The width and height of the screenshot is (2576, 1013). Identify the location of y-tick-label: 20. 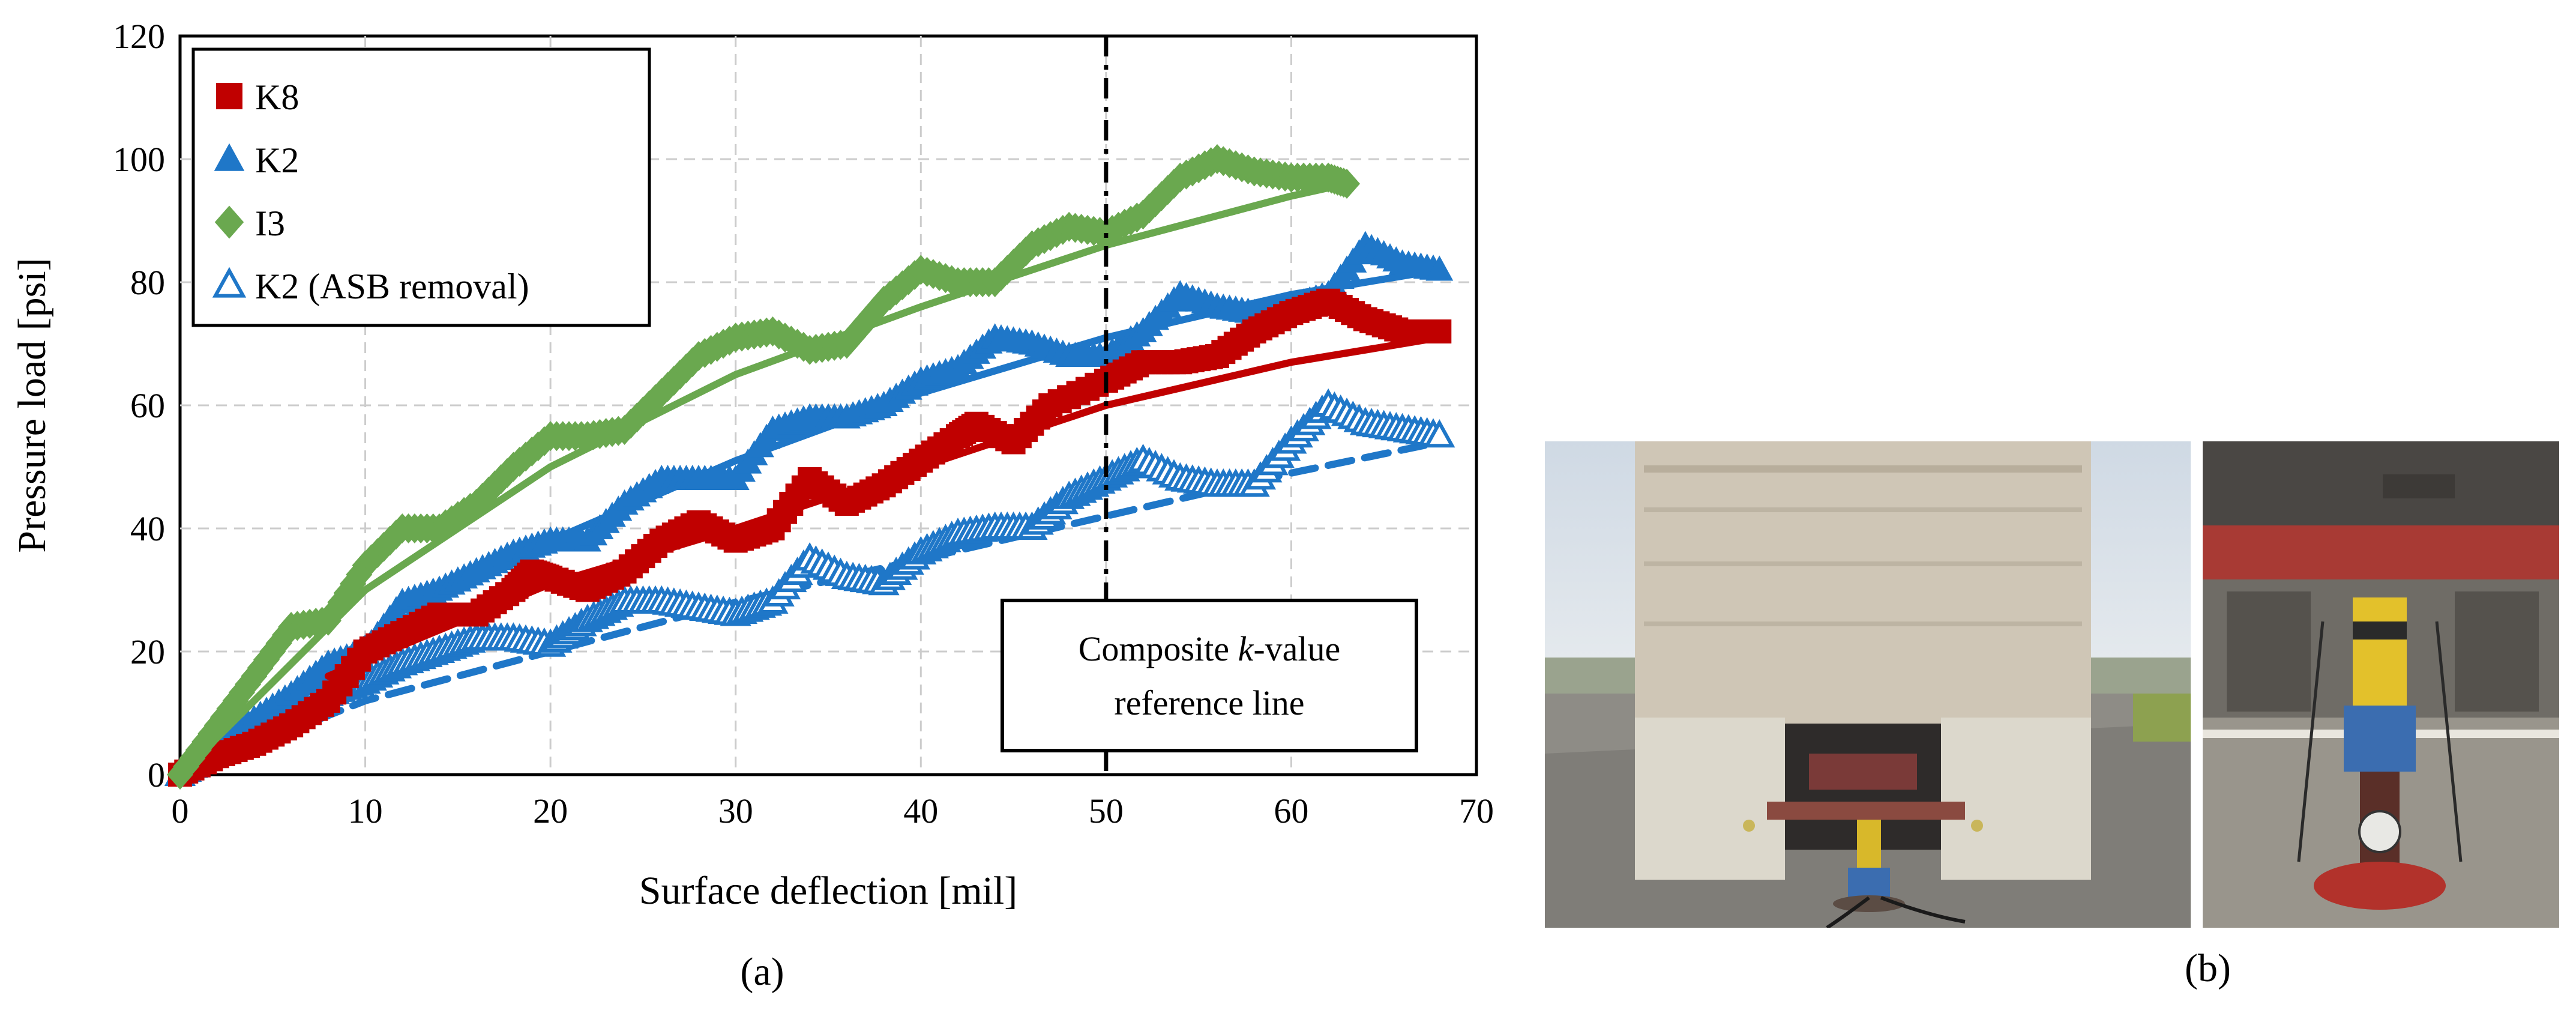
(147, 651).